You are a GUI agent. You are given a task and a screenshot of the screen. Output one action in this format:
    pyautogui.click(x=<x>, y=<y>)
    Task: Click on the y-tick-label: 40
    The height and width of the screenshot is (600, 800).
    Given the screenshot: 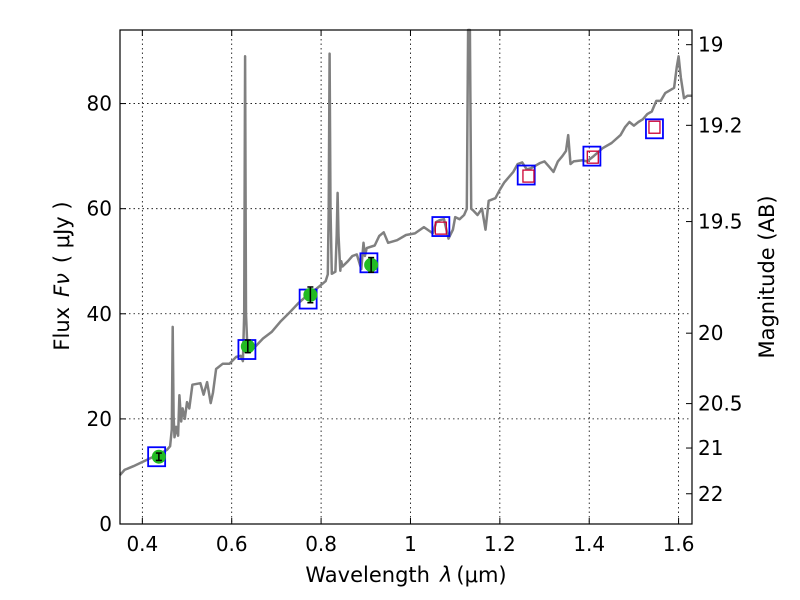 What is the action you would take?
    pyautogui.click(x=99, y=314)
    